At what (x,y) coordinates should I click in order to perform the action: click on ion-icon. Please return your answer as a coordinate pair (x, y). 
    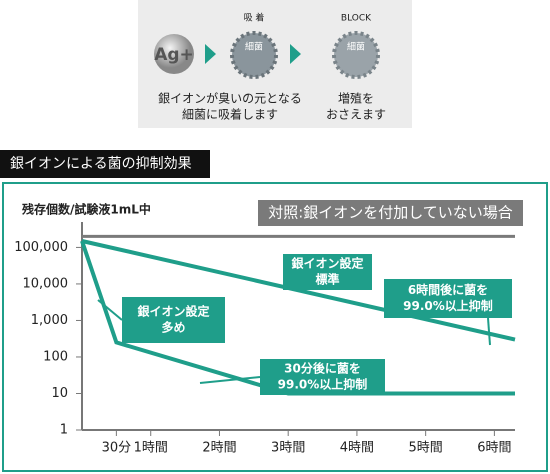
    Looking at the image, I should click on (174, 54).